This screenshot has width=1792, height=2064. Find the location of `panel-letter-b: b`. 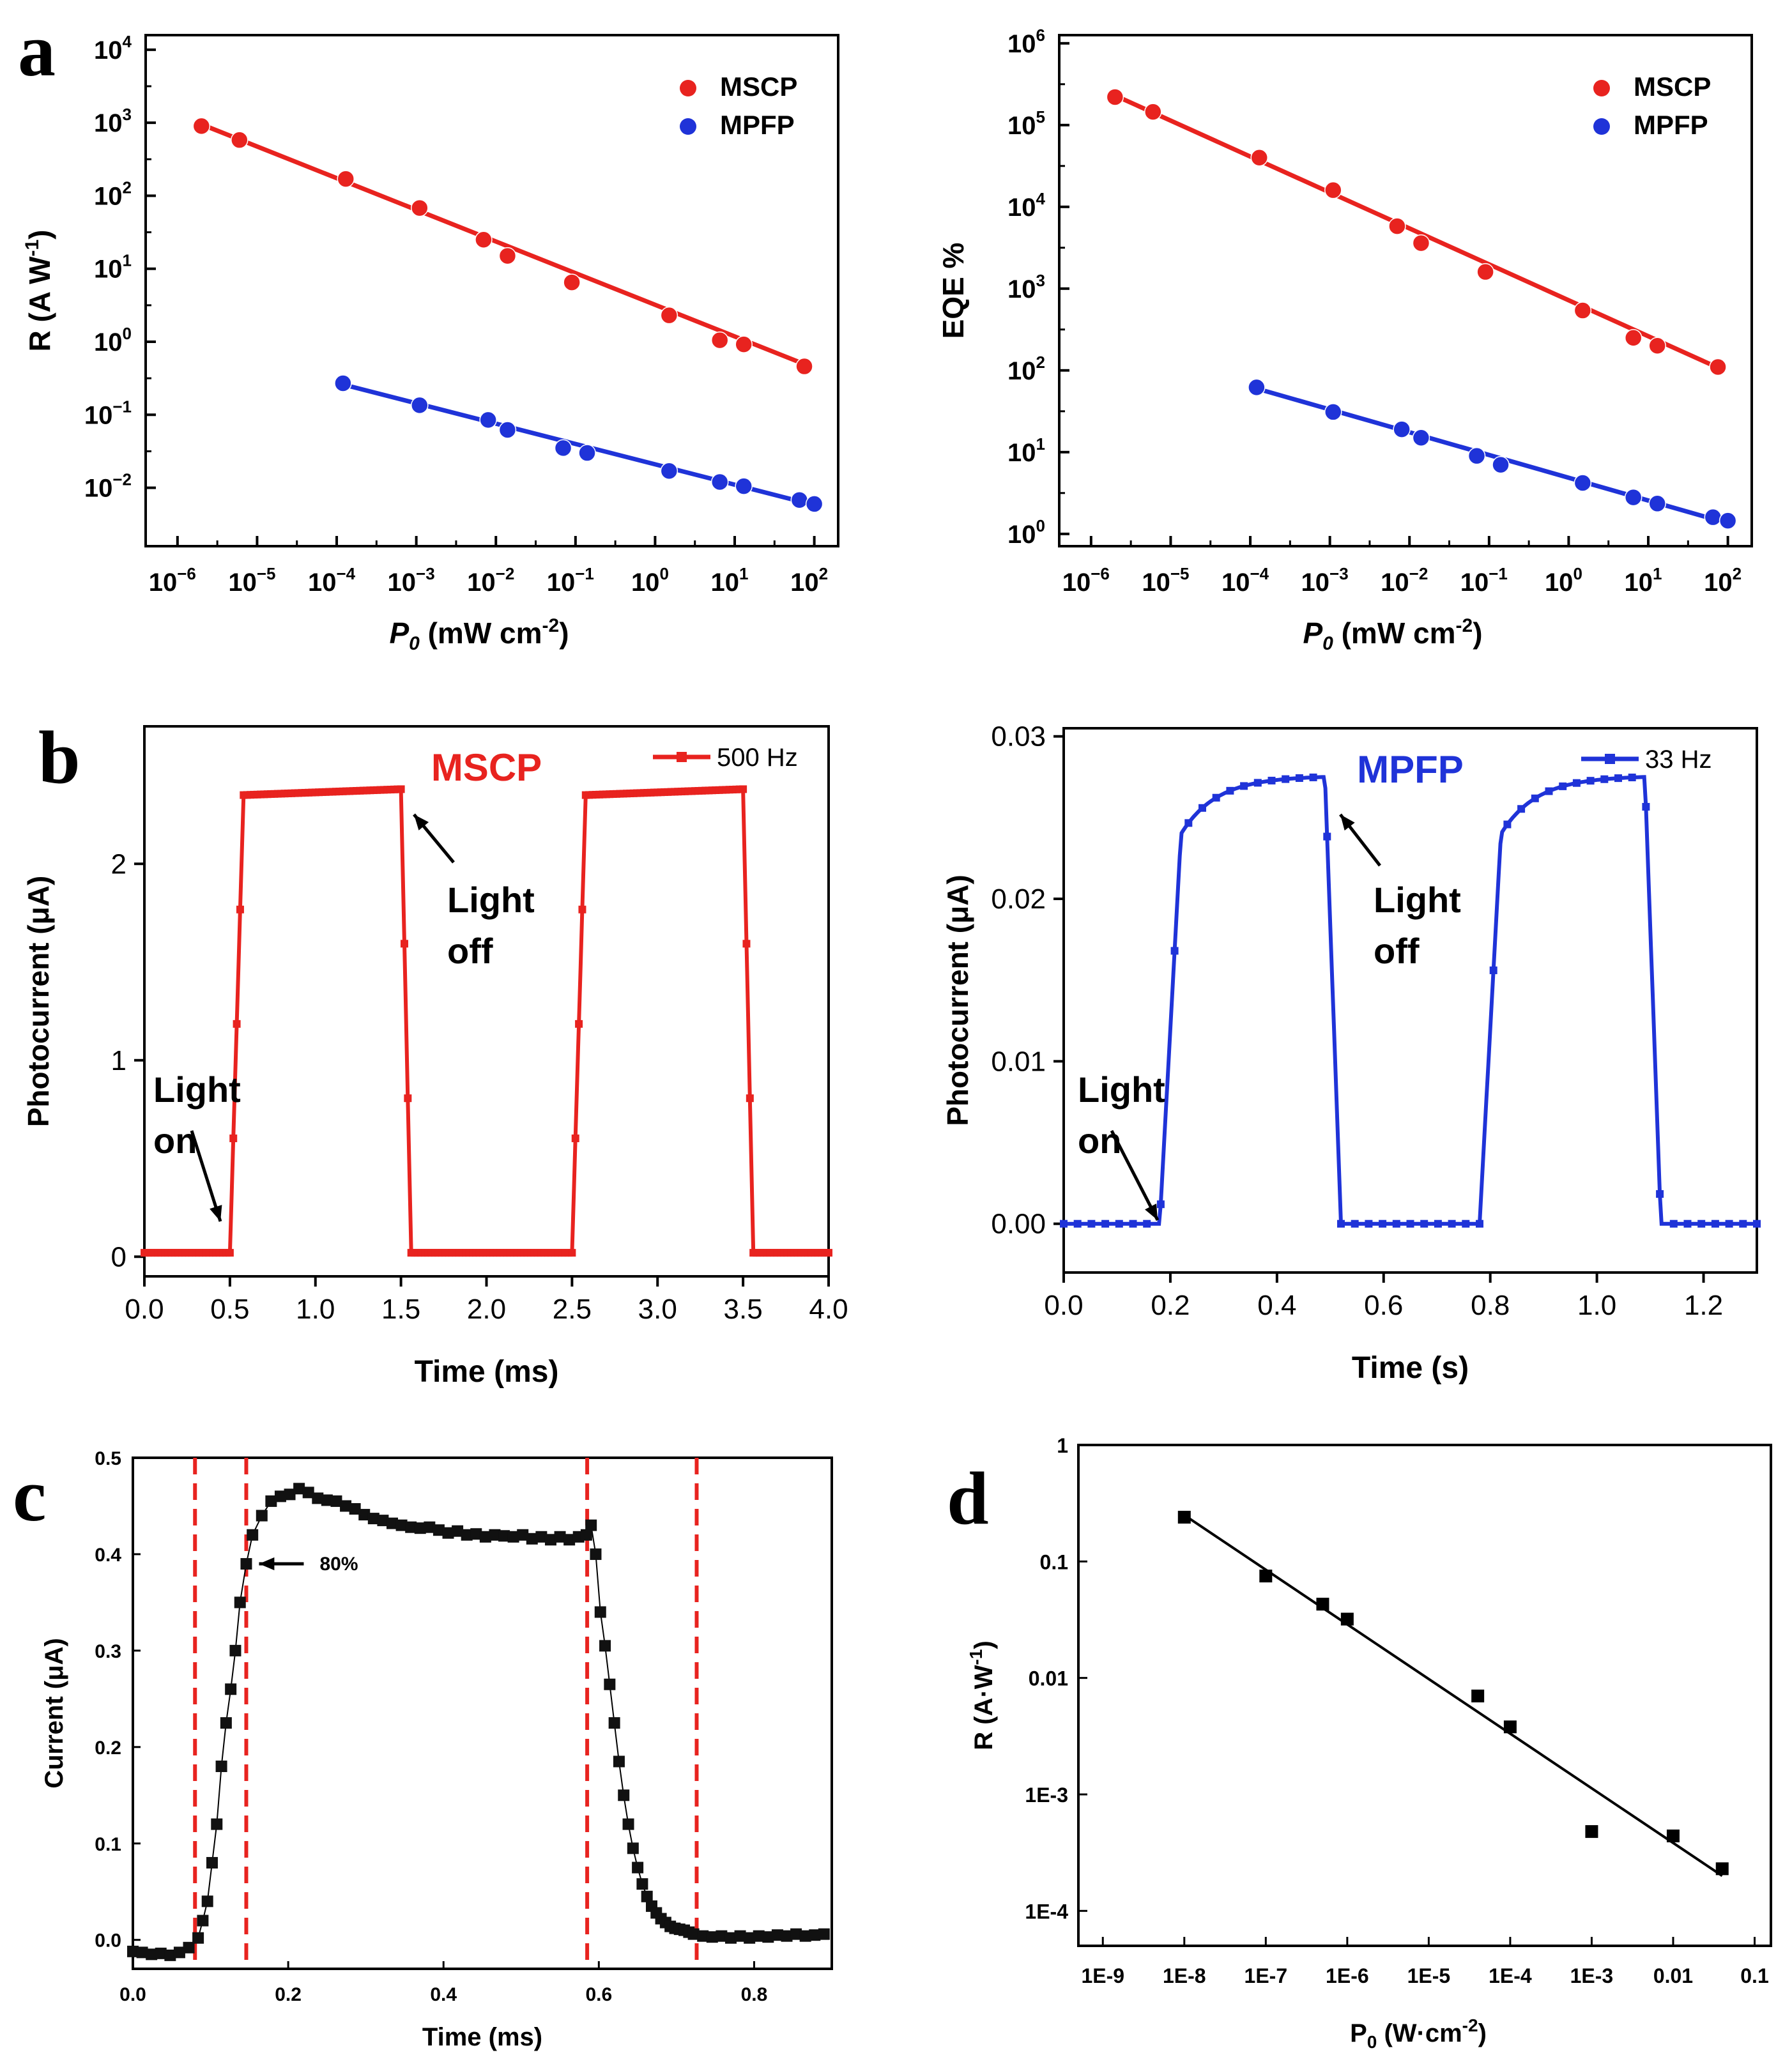

panel-letter-b: b is located at coordinates (59, 757).